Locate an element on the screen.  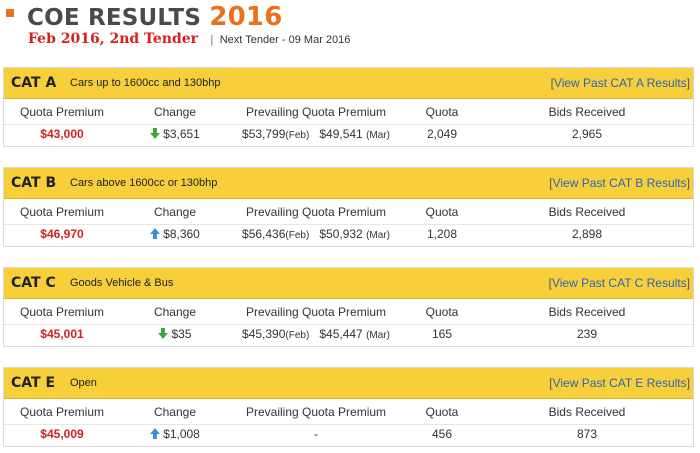
prev-mar: $49,541 is located at coordinates (341, 134).